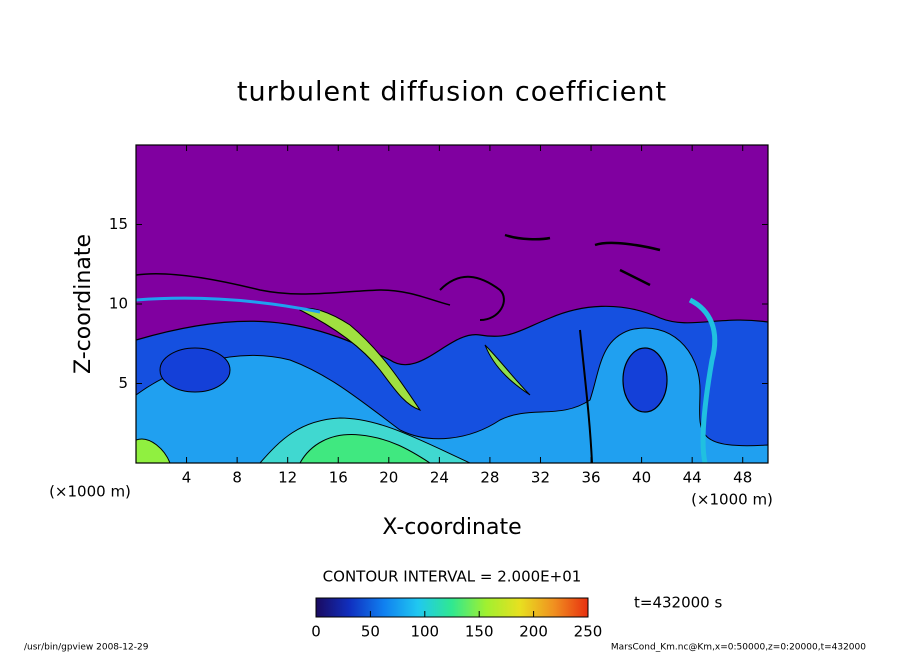 Image resolution: width=904 pixels, height=654 pixels. I want to click on y-tick-label: 10, so click(118, 304).